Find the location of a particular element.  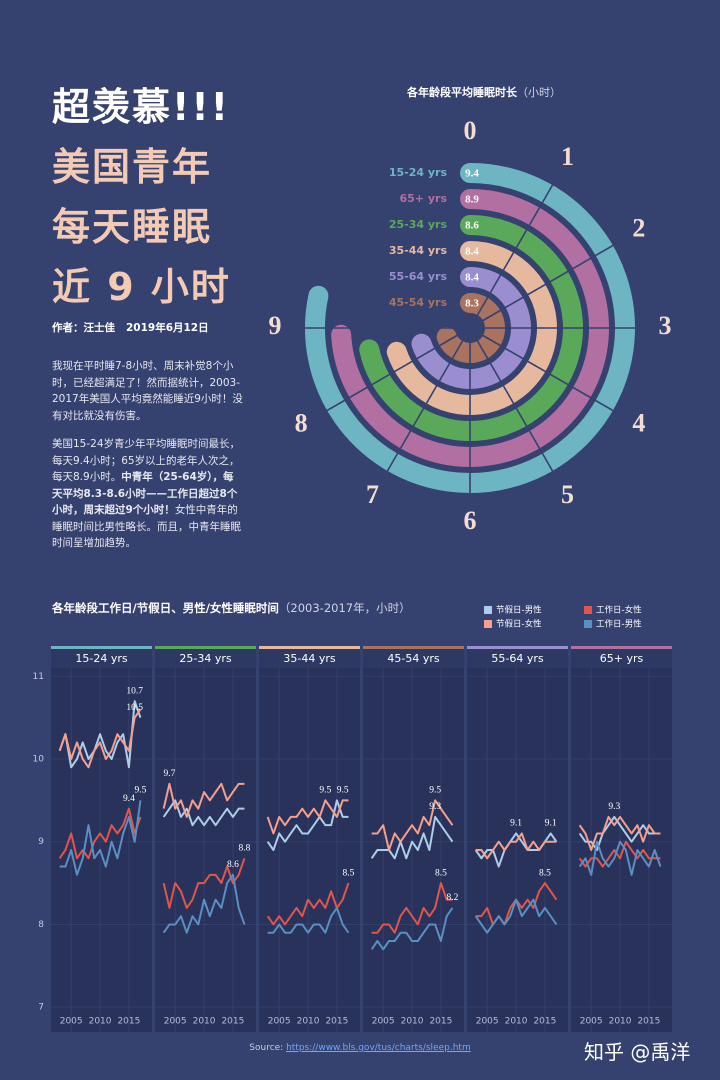

panel-title: 65+ yrs is located at coordinates (622, 658).